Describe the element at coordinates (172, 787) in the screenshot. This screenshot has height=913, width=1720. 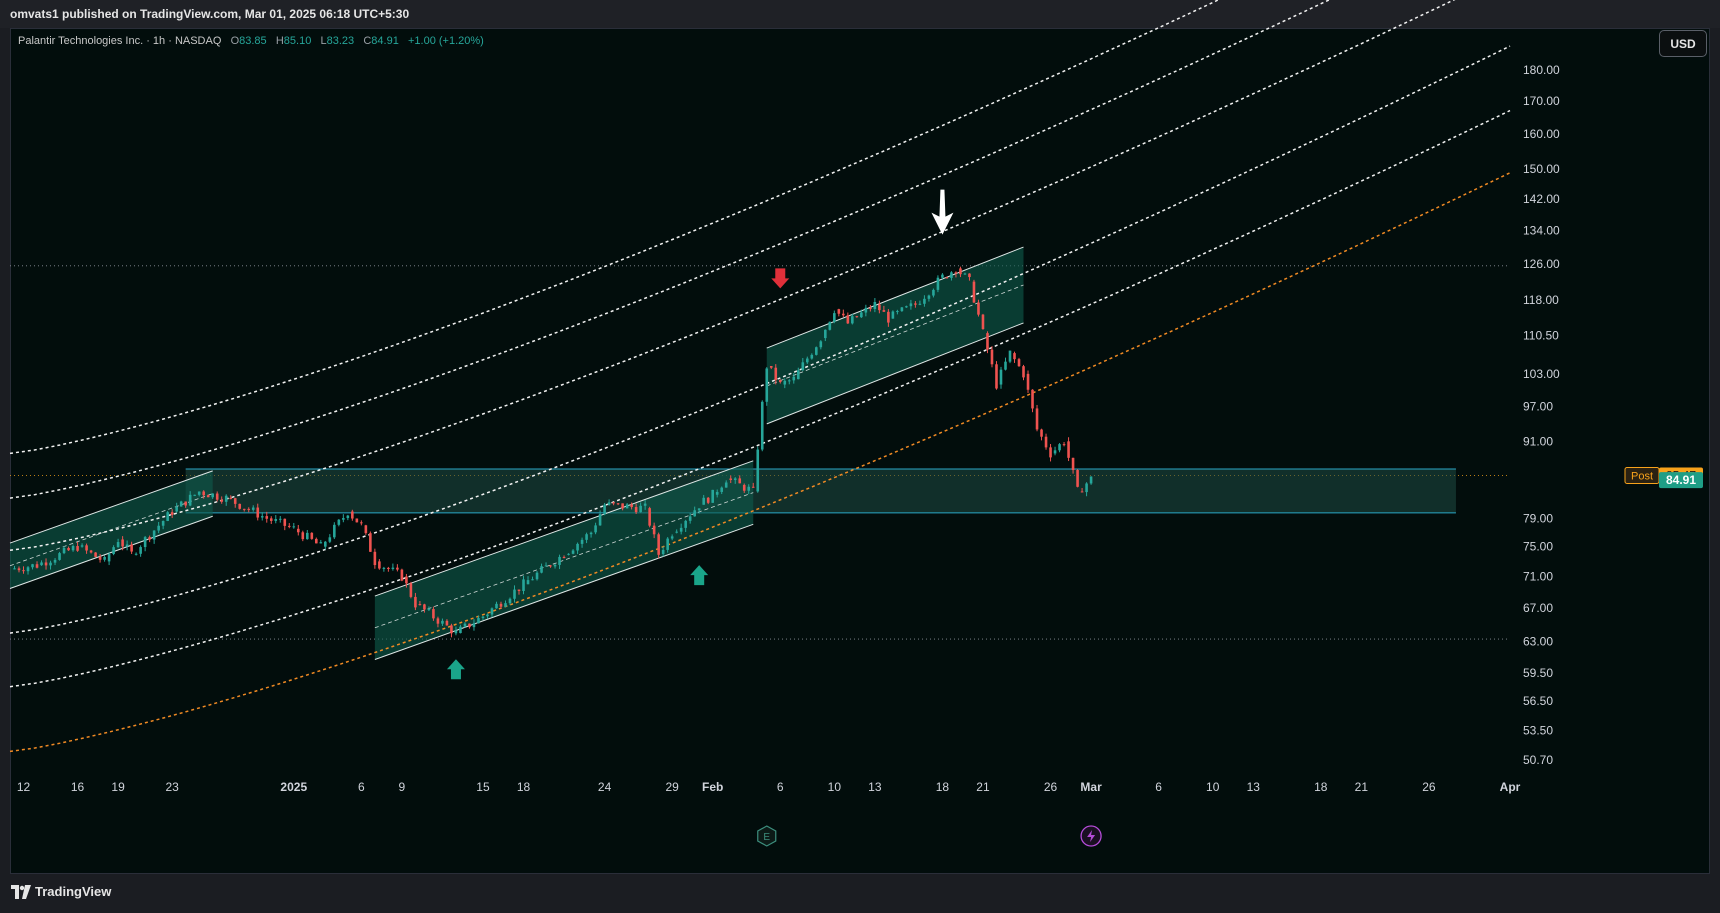
I see `x-tick-label: 23` at that location.